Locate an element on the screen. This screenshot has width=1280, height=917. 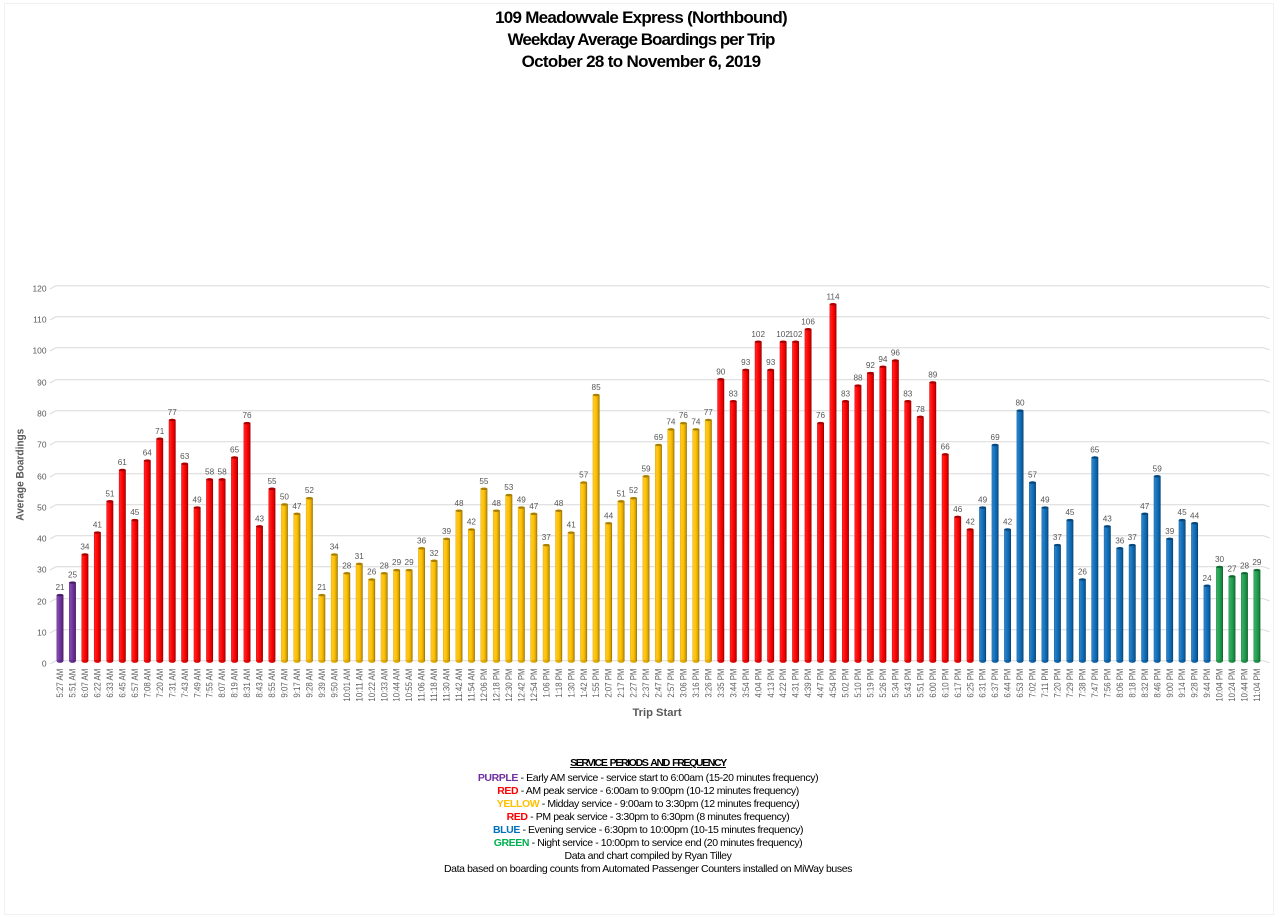
svg-text: 45 is located at coordinates (1183, 512).